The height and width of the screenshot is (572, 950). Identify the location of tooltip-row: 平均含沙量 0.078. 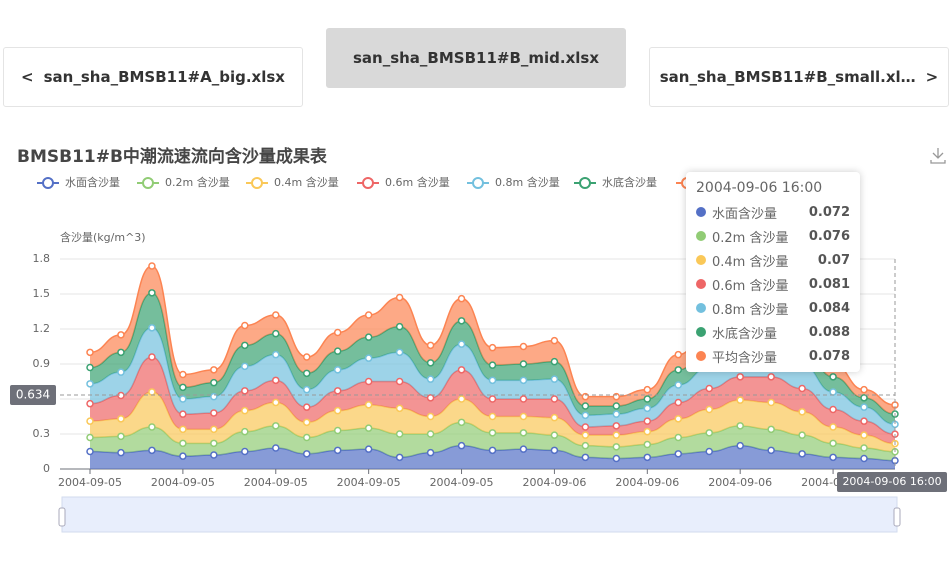
(773, 356).